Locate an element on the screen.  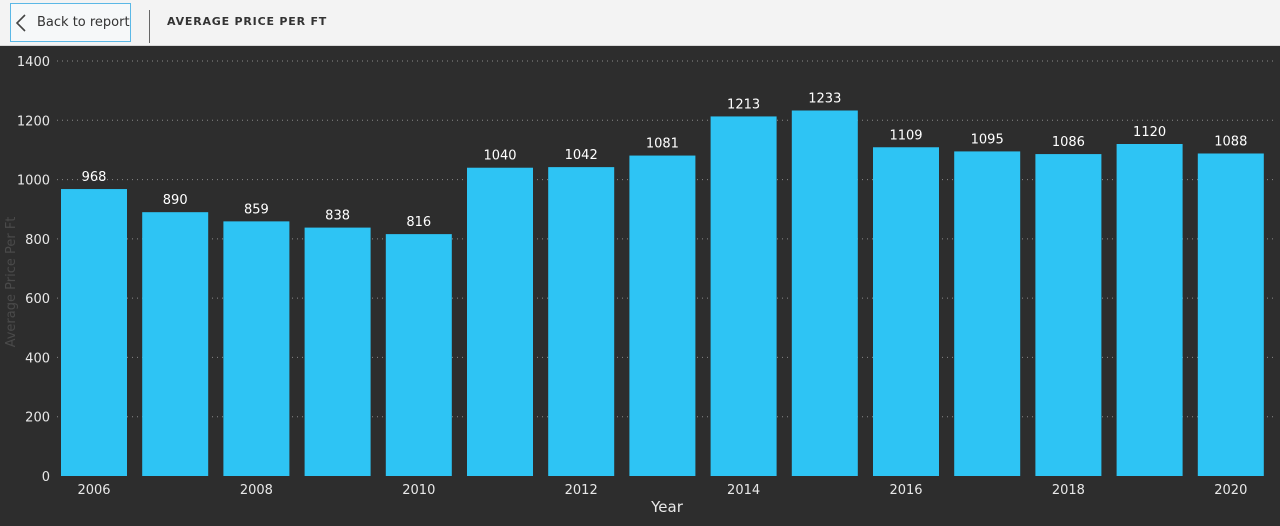
y-tick-label: 1200 is located at coordinates (33, 121).